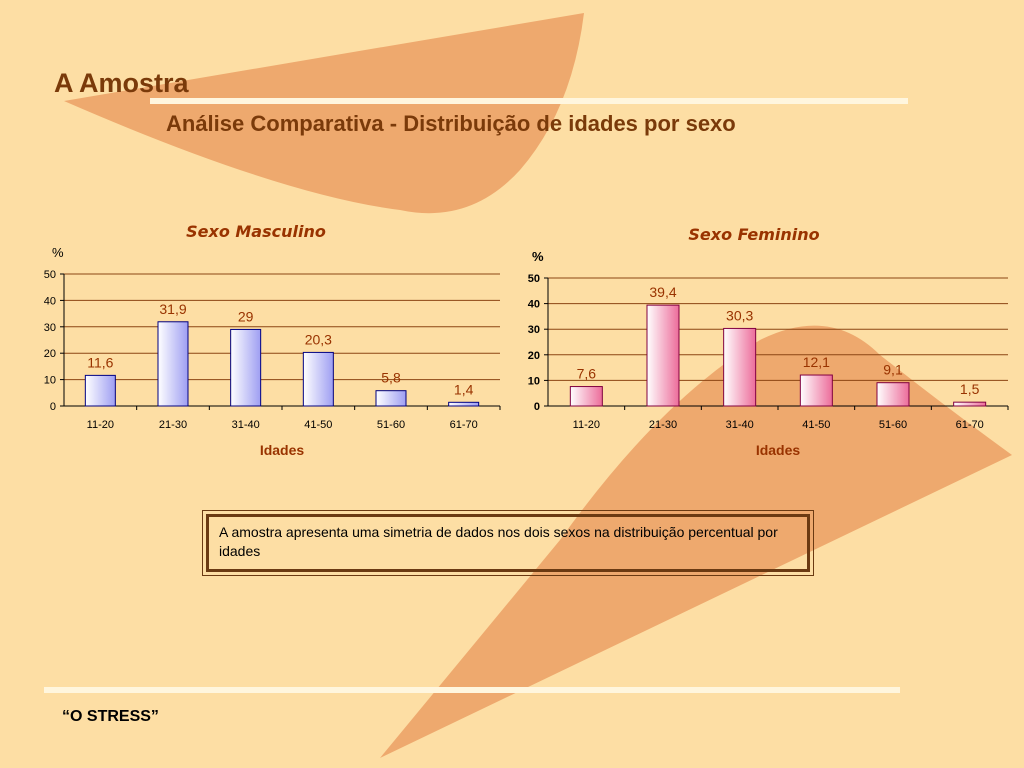 Image resolution: width=1024 pixels, height=768 pixels. Describe the element at coordinates (100, 362) in the screenshot. I see `data-label: 11,6` at that location.